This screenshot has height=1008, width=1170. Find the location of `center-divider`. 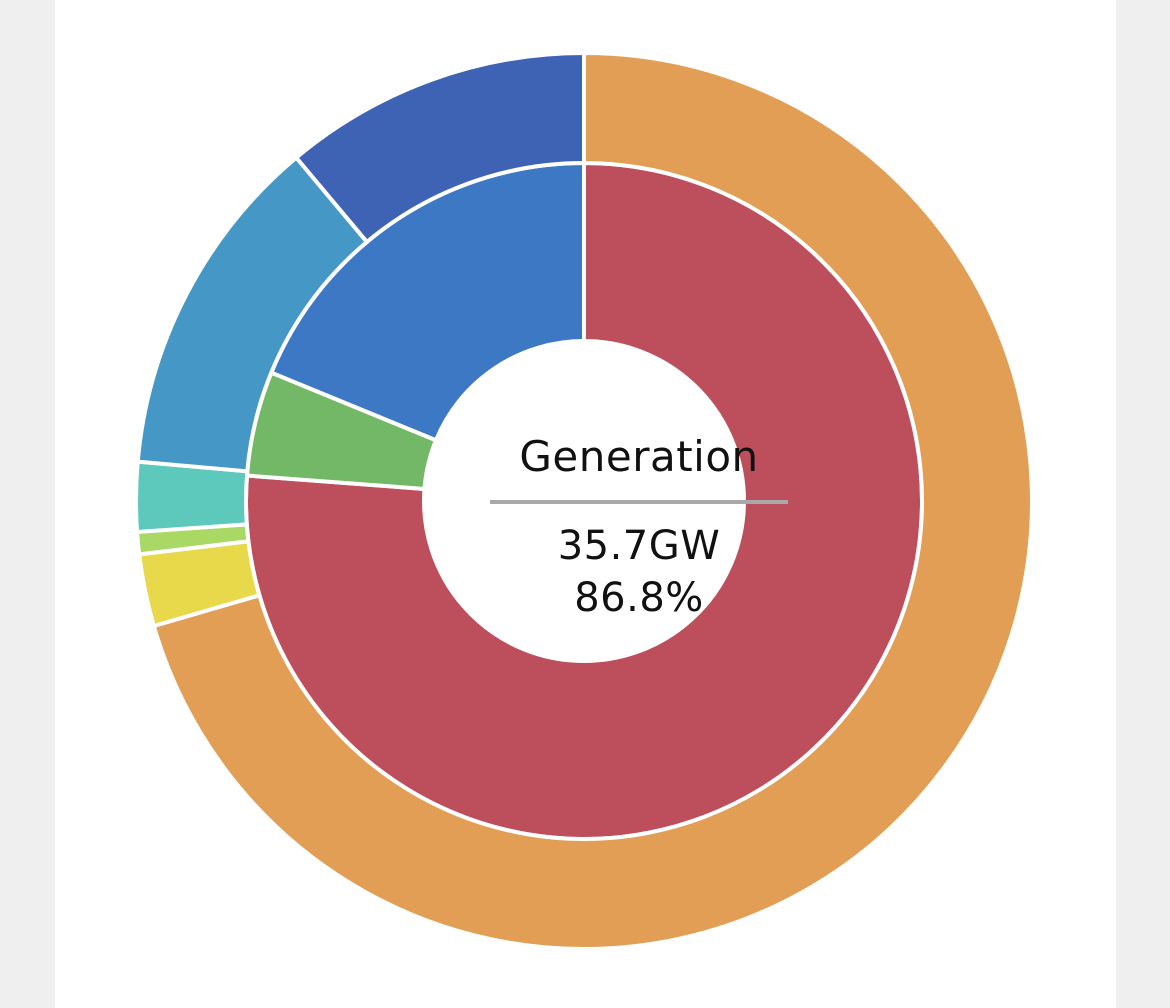

center-divider is located at coordinates (639, 502).